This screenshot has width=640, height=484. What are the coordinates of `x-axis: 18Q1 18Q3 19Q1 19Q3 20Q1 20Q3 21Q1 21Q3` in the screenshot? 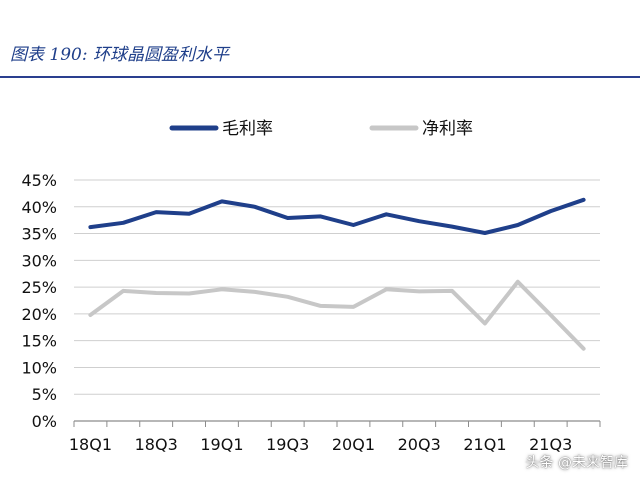 It's located at (335, 437).